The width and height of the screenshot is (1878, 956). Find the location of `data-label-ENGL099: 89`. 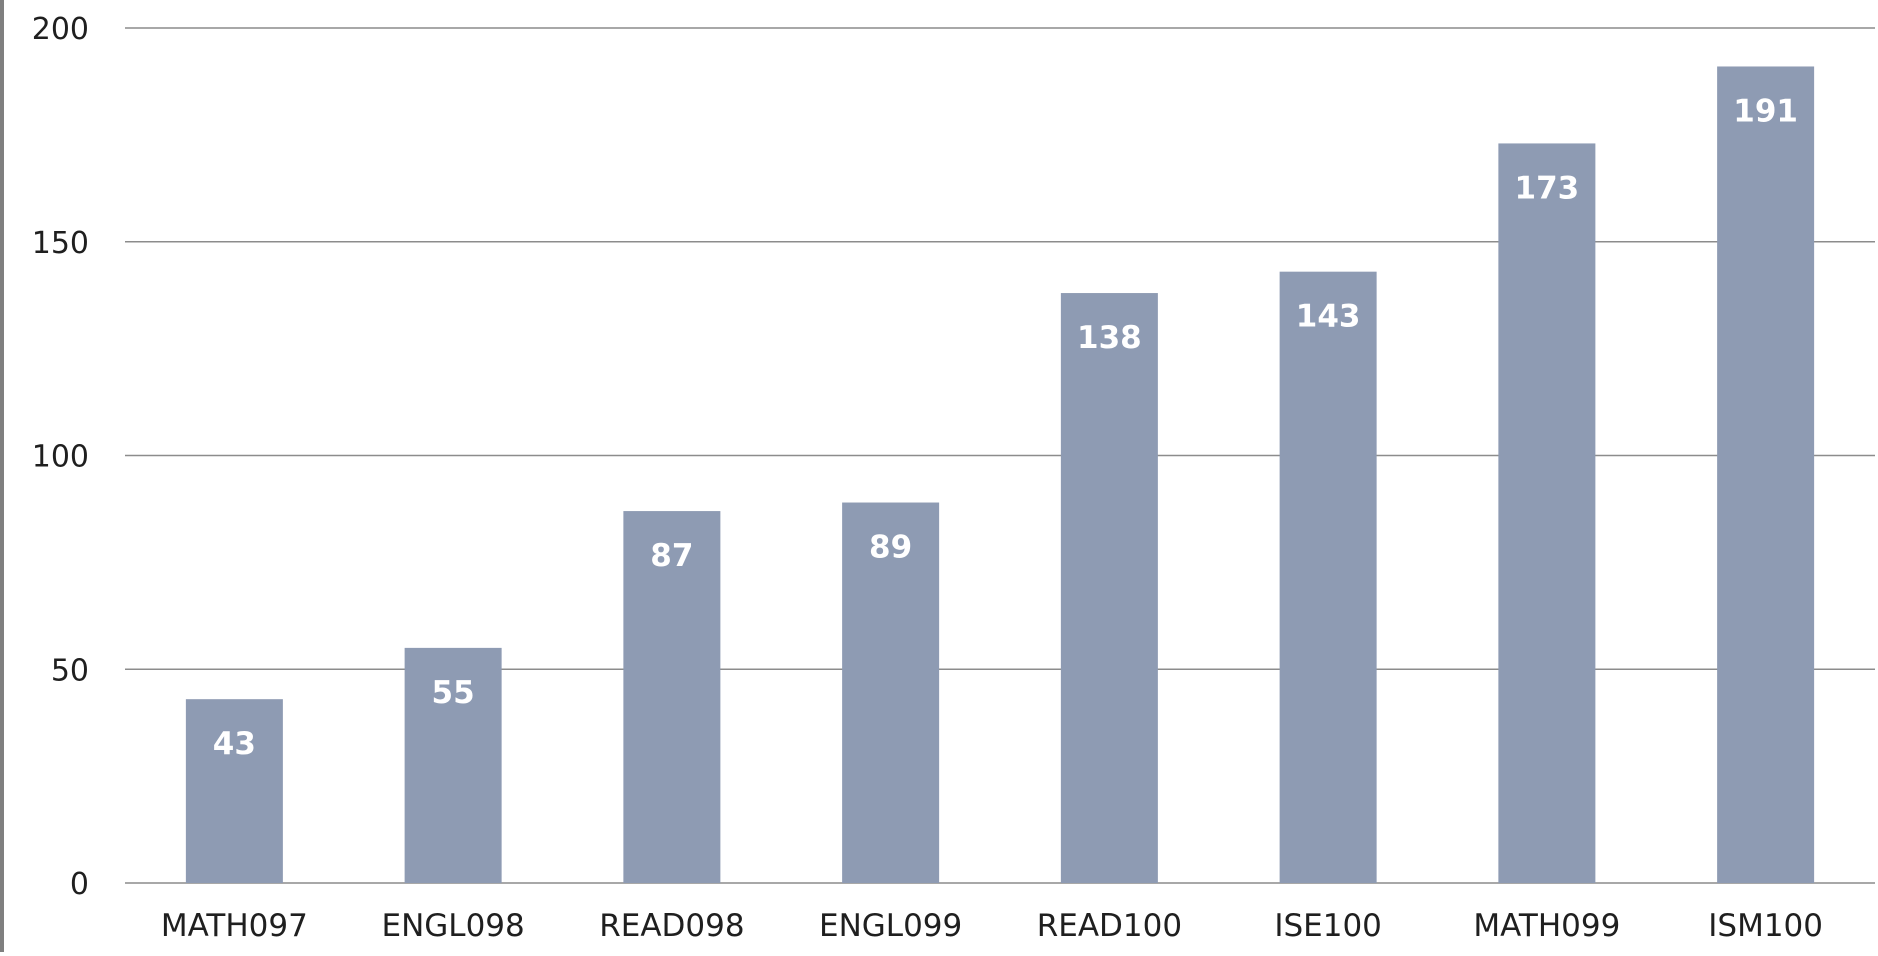

data-label-ENGL099: 89 is located at coordinates (890, 548).